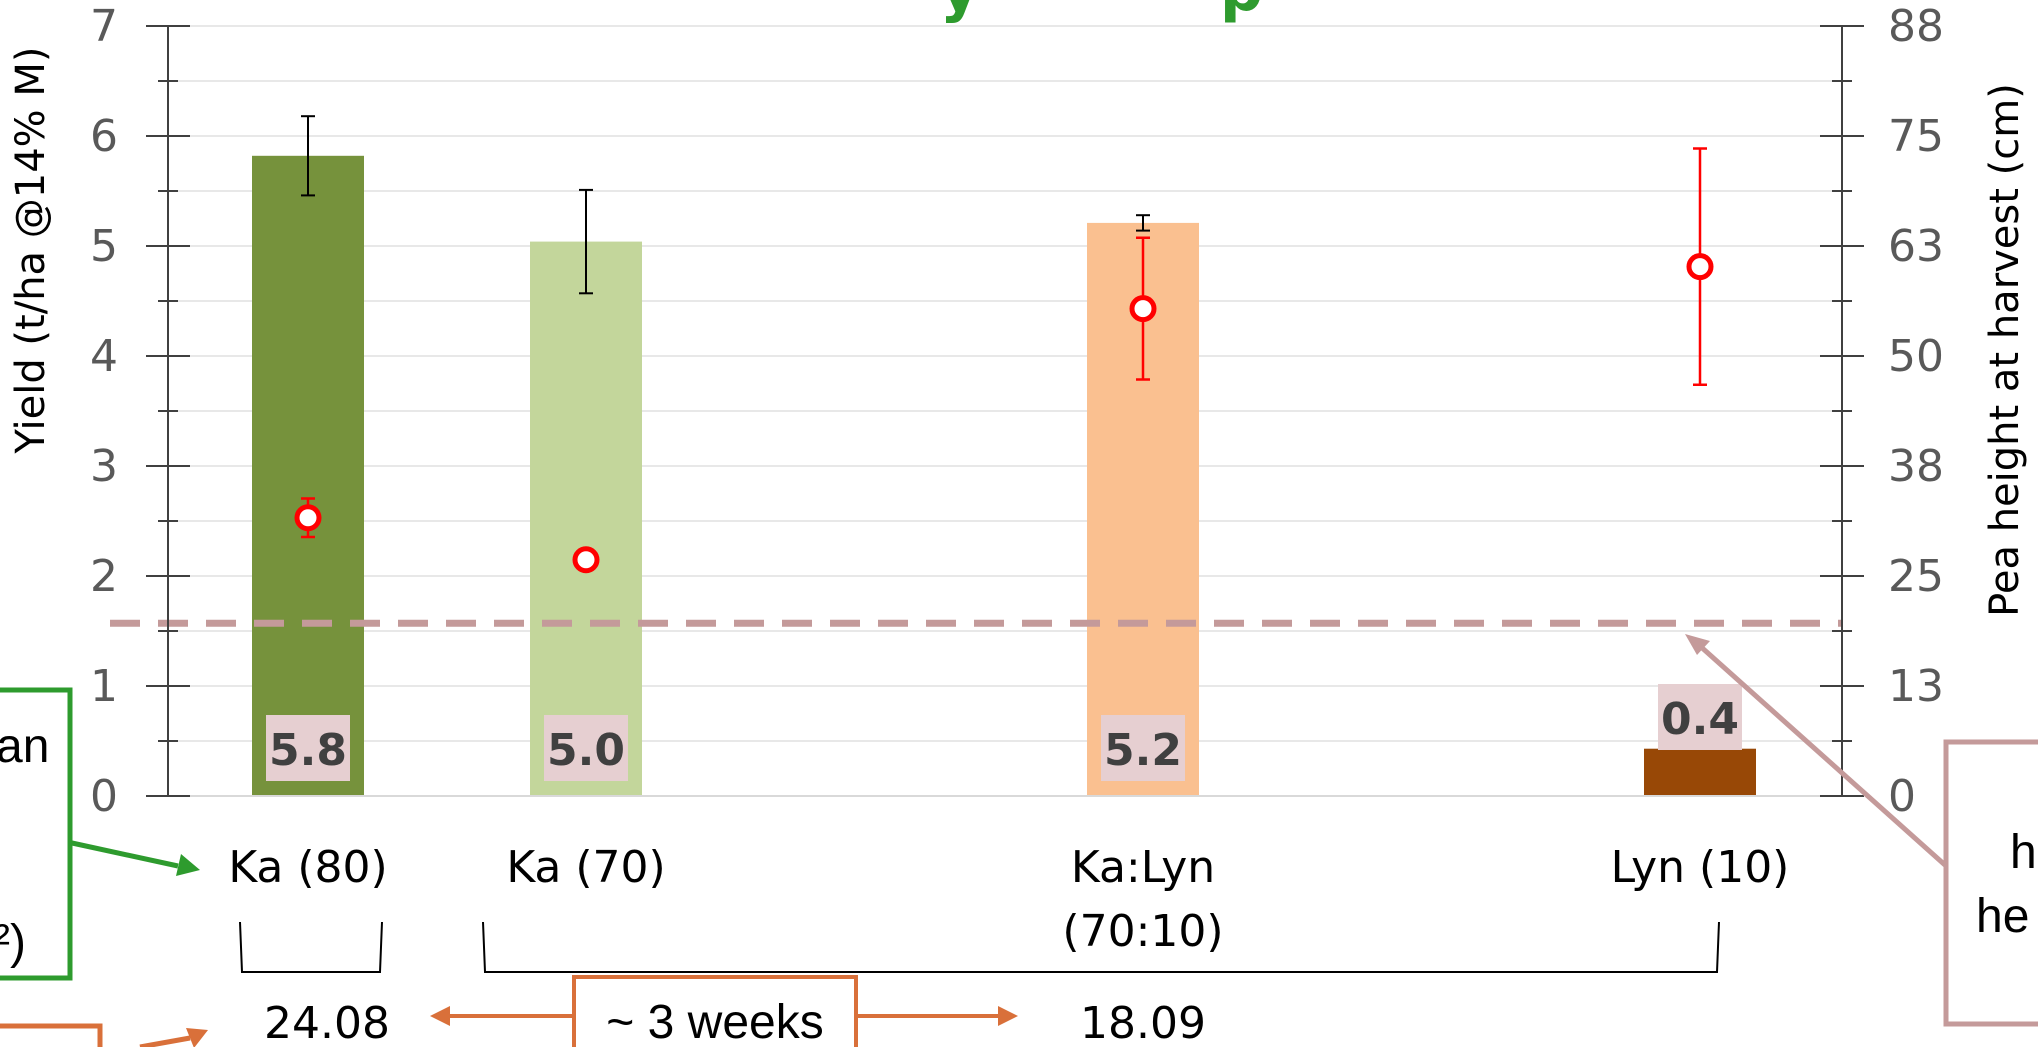  I want to click on bottom-left-callout, so click(104, 1035).